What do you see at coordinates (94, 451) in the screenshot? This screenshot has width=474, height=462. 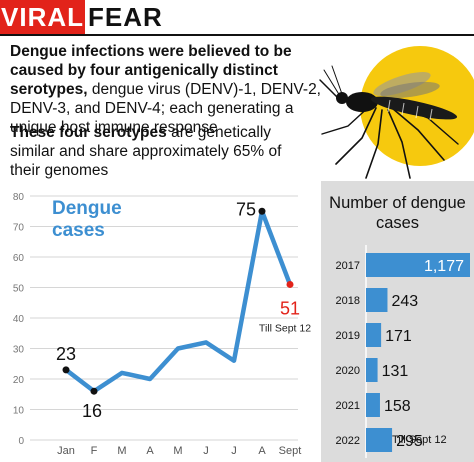 I see `x-tick-label: F` at bounding box center [94, 451].